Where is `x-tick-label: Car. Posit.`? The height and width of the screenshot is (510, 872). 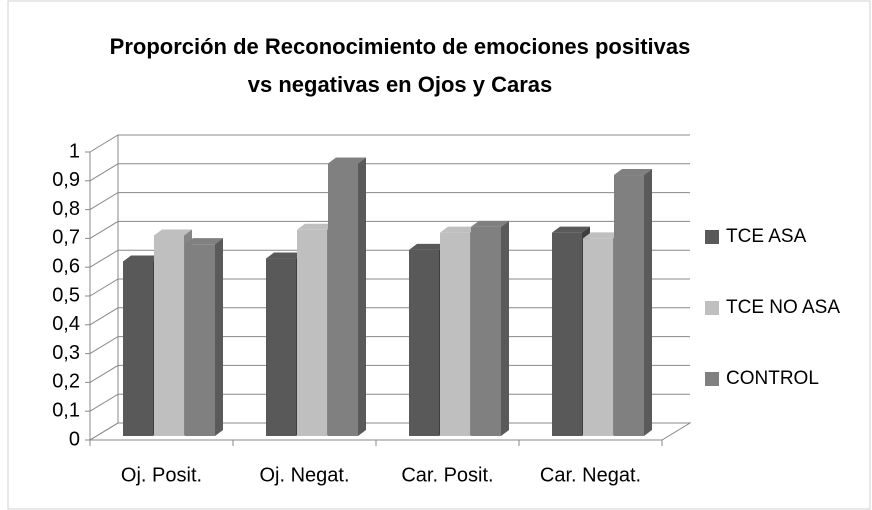 x-tick-label: Car. Posit. is located at coordinates (447, 475).